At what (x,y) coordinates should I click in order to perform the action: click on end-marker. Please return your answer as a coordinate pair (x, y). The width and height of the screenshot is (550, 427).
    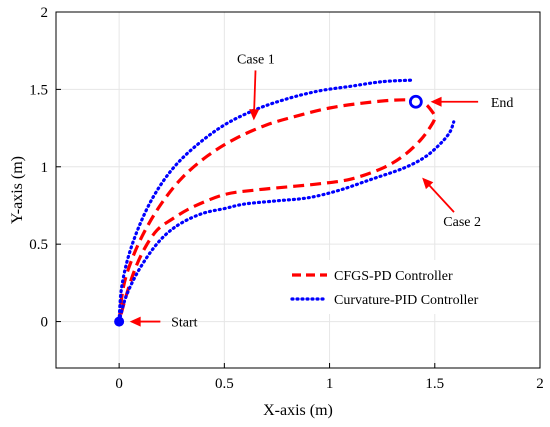
    Looking at the image, I should click on (415, 101).